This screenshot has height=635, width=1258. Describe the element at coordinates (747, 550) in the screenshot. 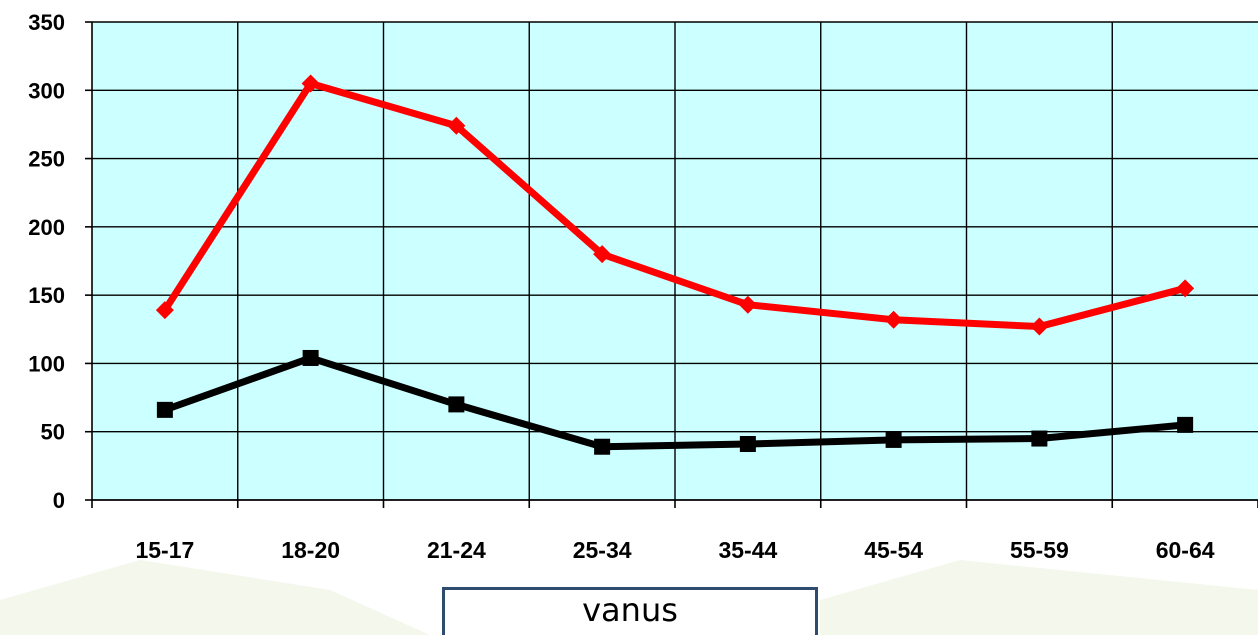

I see `x-tick-label-35-44: 35-44` at that location.